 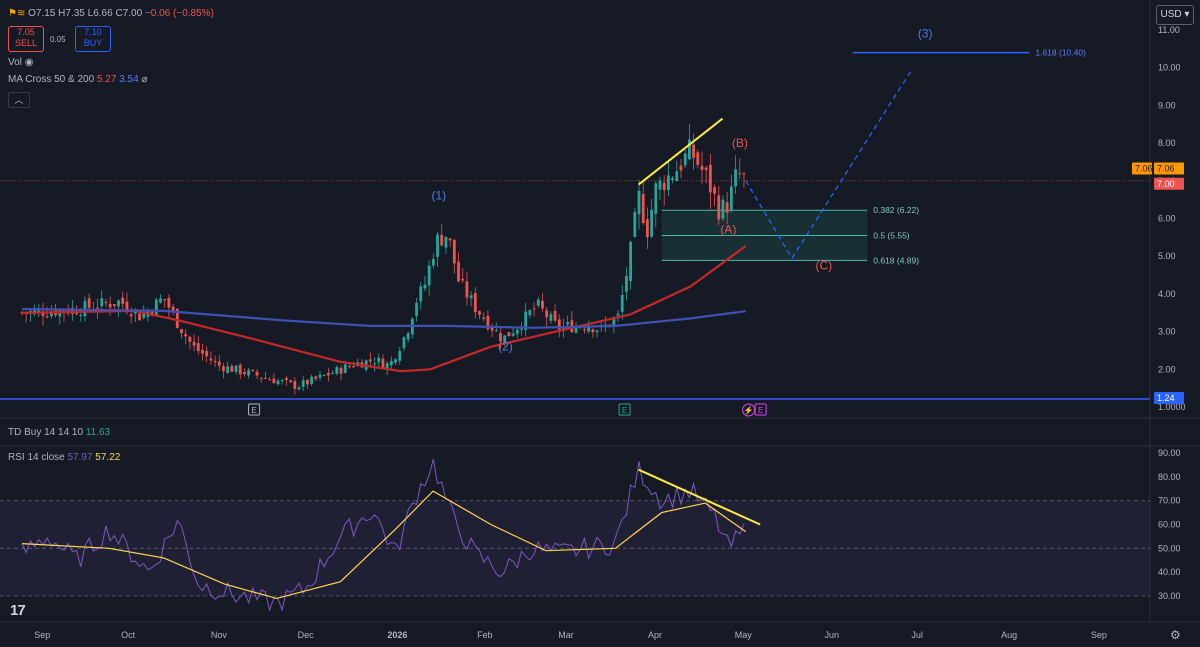 I want to click on support-badge-bg, so click(x=1169, y=397).